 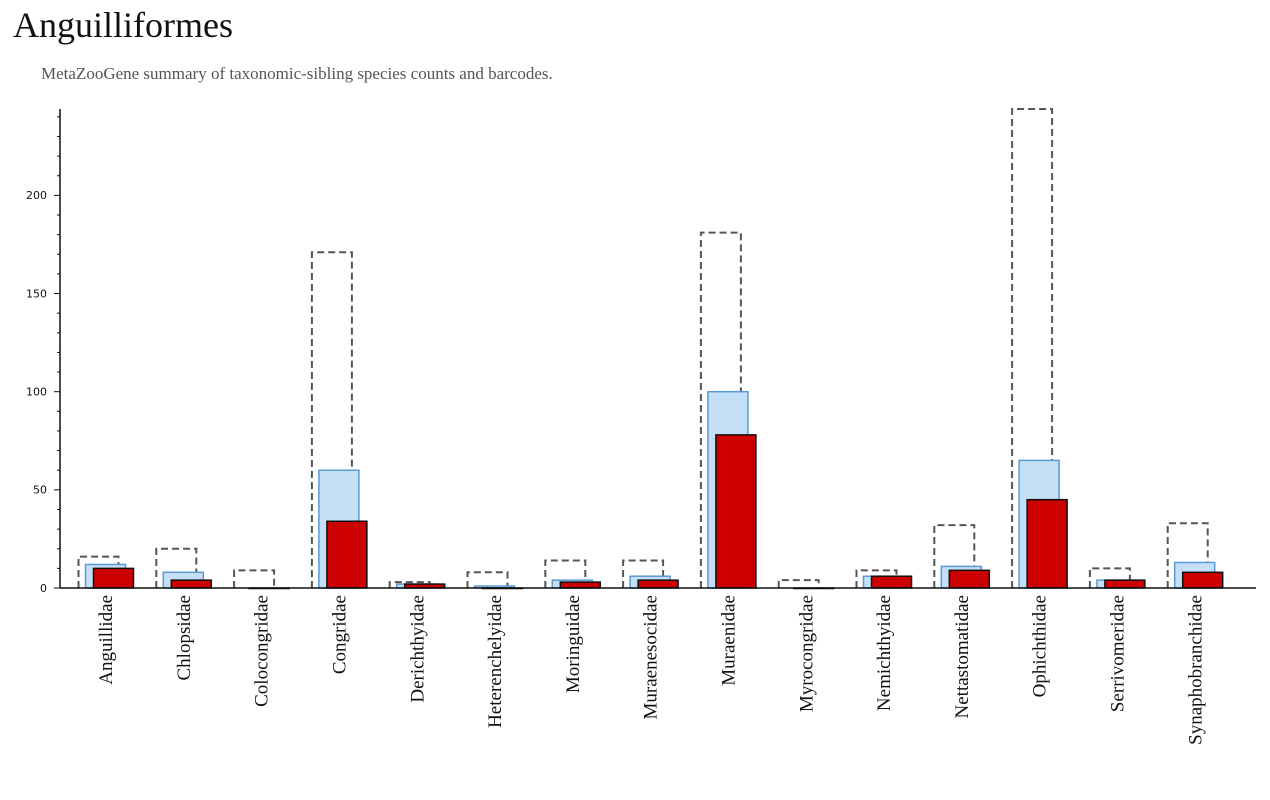 I want to click on y-tick-label: 150, so click(x=36, y=293).